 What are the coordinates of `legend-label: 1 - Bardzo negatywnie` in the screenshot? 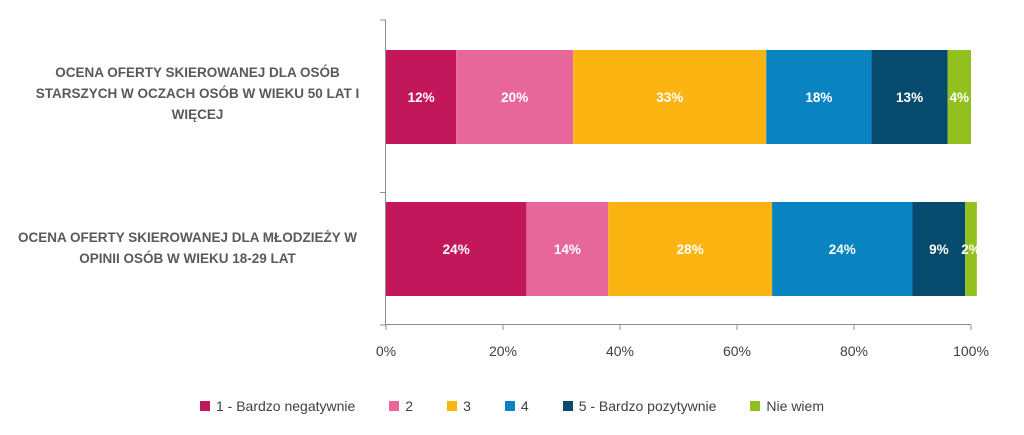 It's located at (285, 406).